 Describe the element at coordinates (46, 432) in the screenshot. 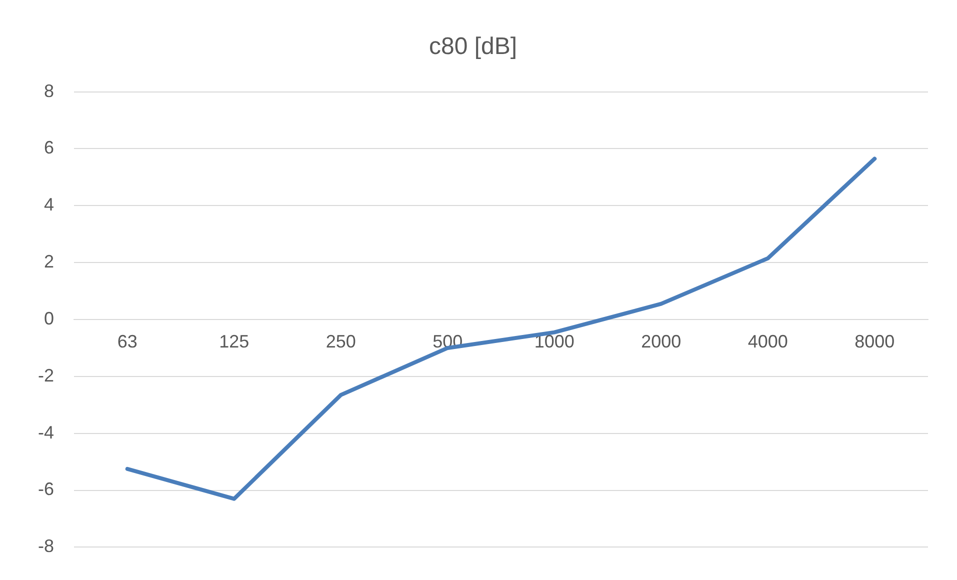

I see `y-tick-label: -4` at that location.